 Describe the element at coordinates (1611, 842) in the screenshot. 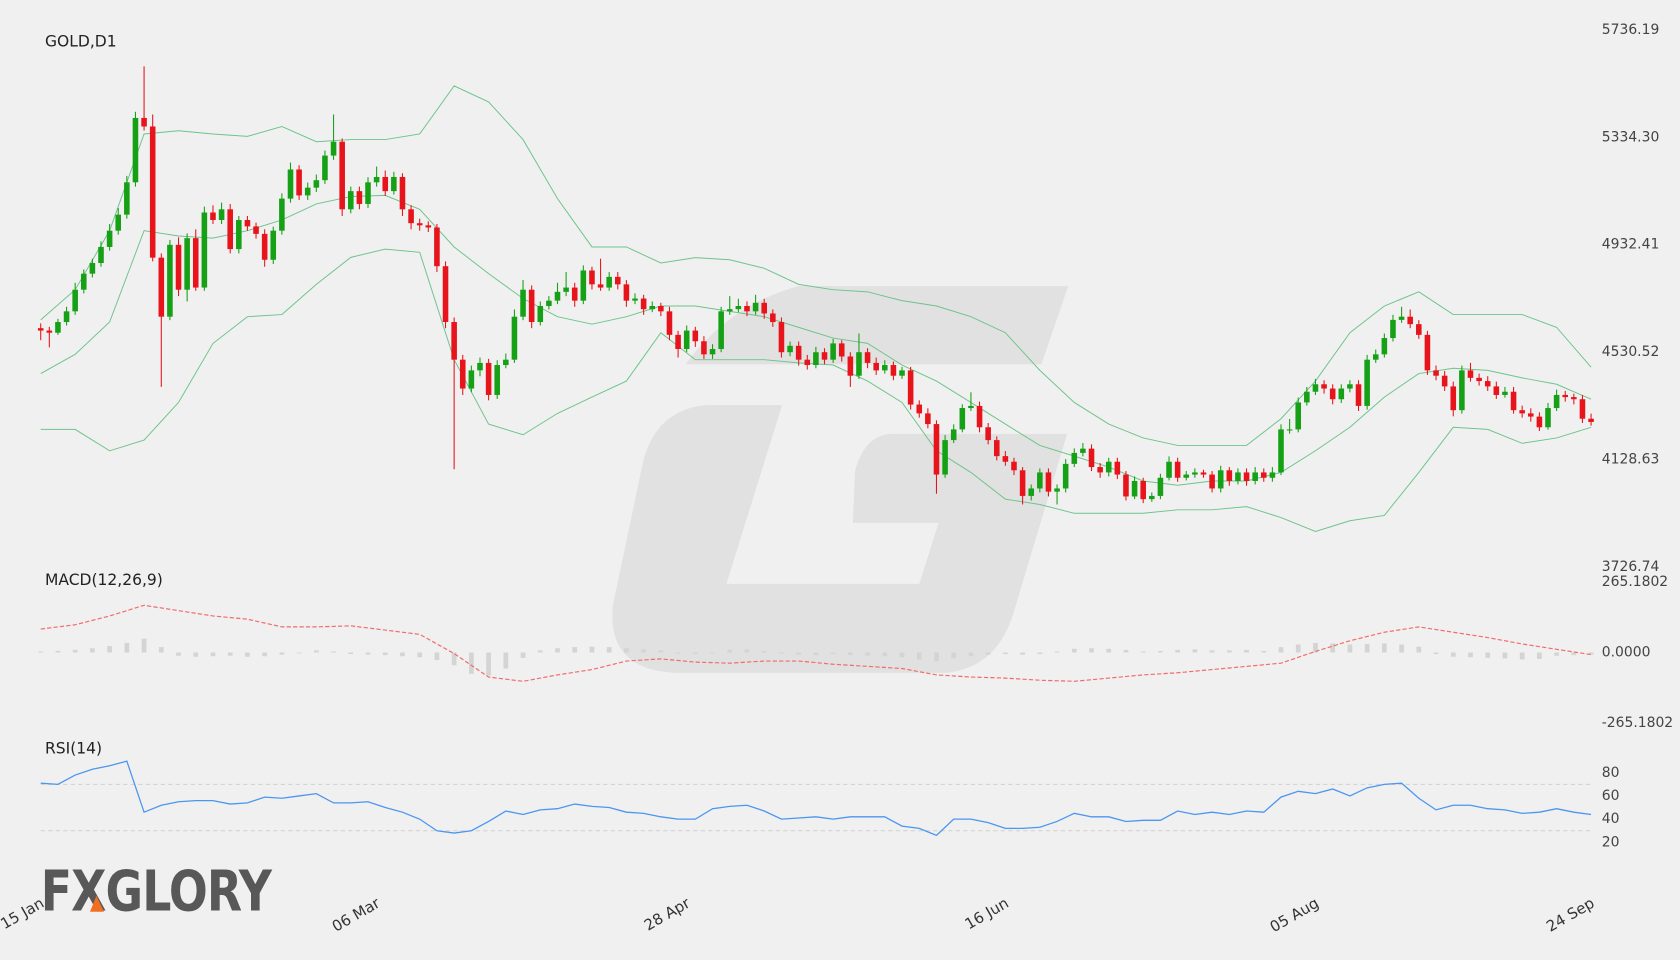

I see `y-tick-label: 20` at that location.